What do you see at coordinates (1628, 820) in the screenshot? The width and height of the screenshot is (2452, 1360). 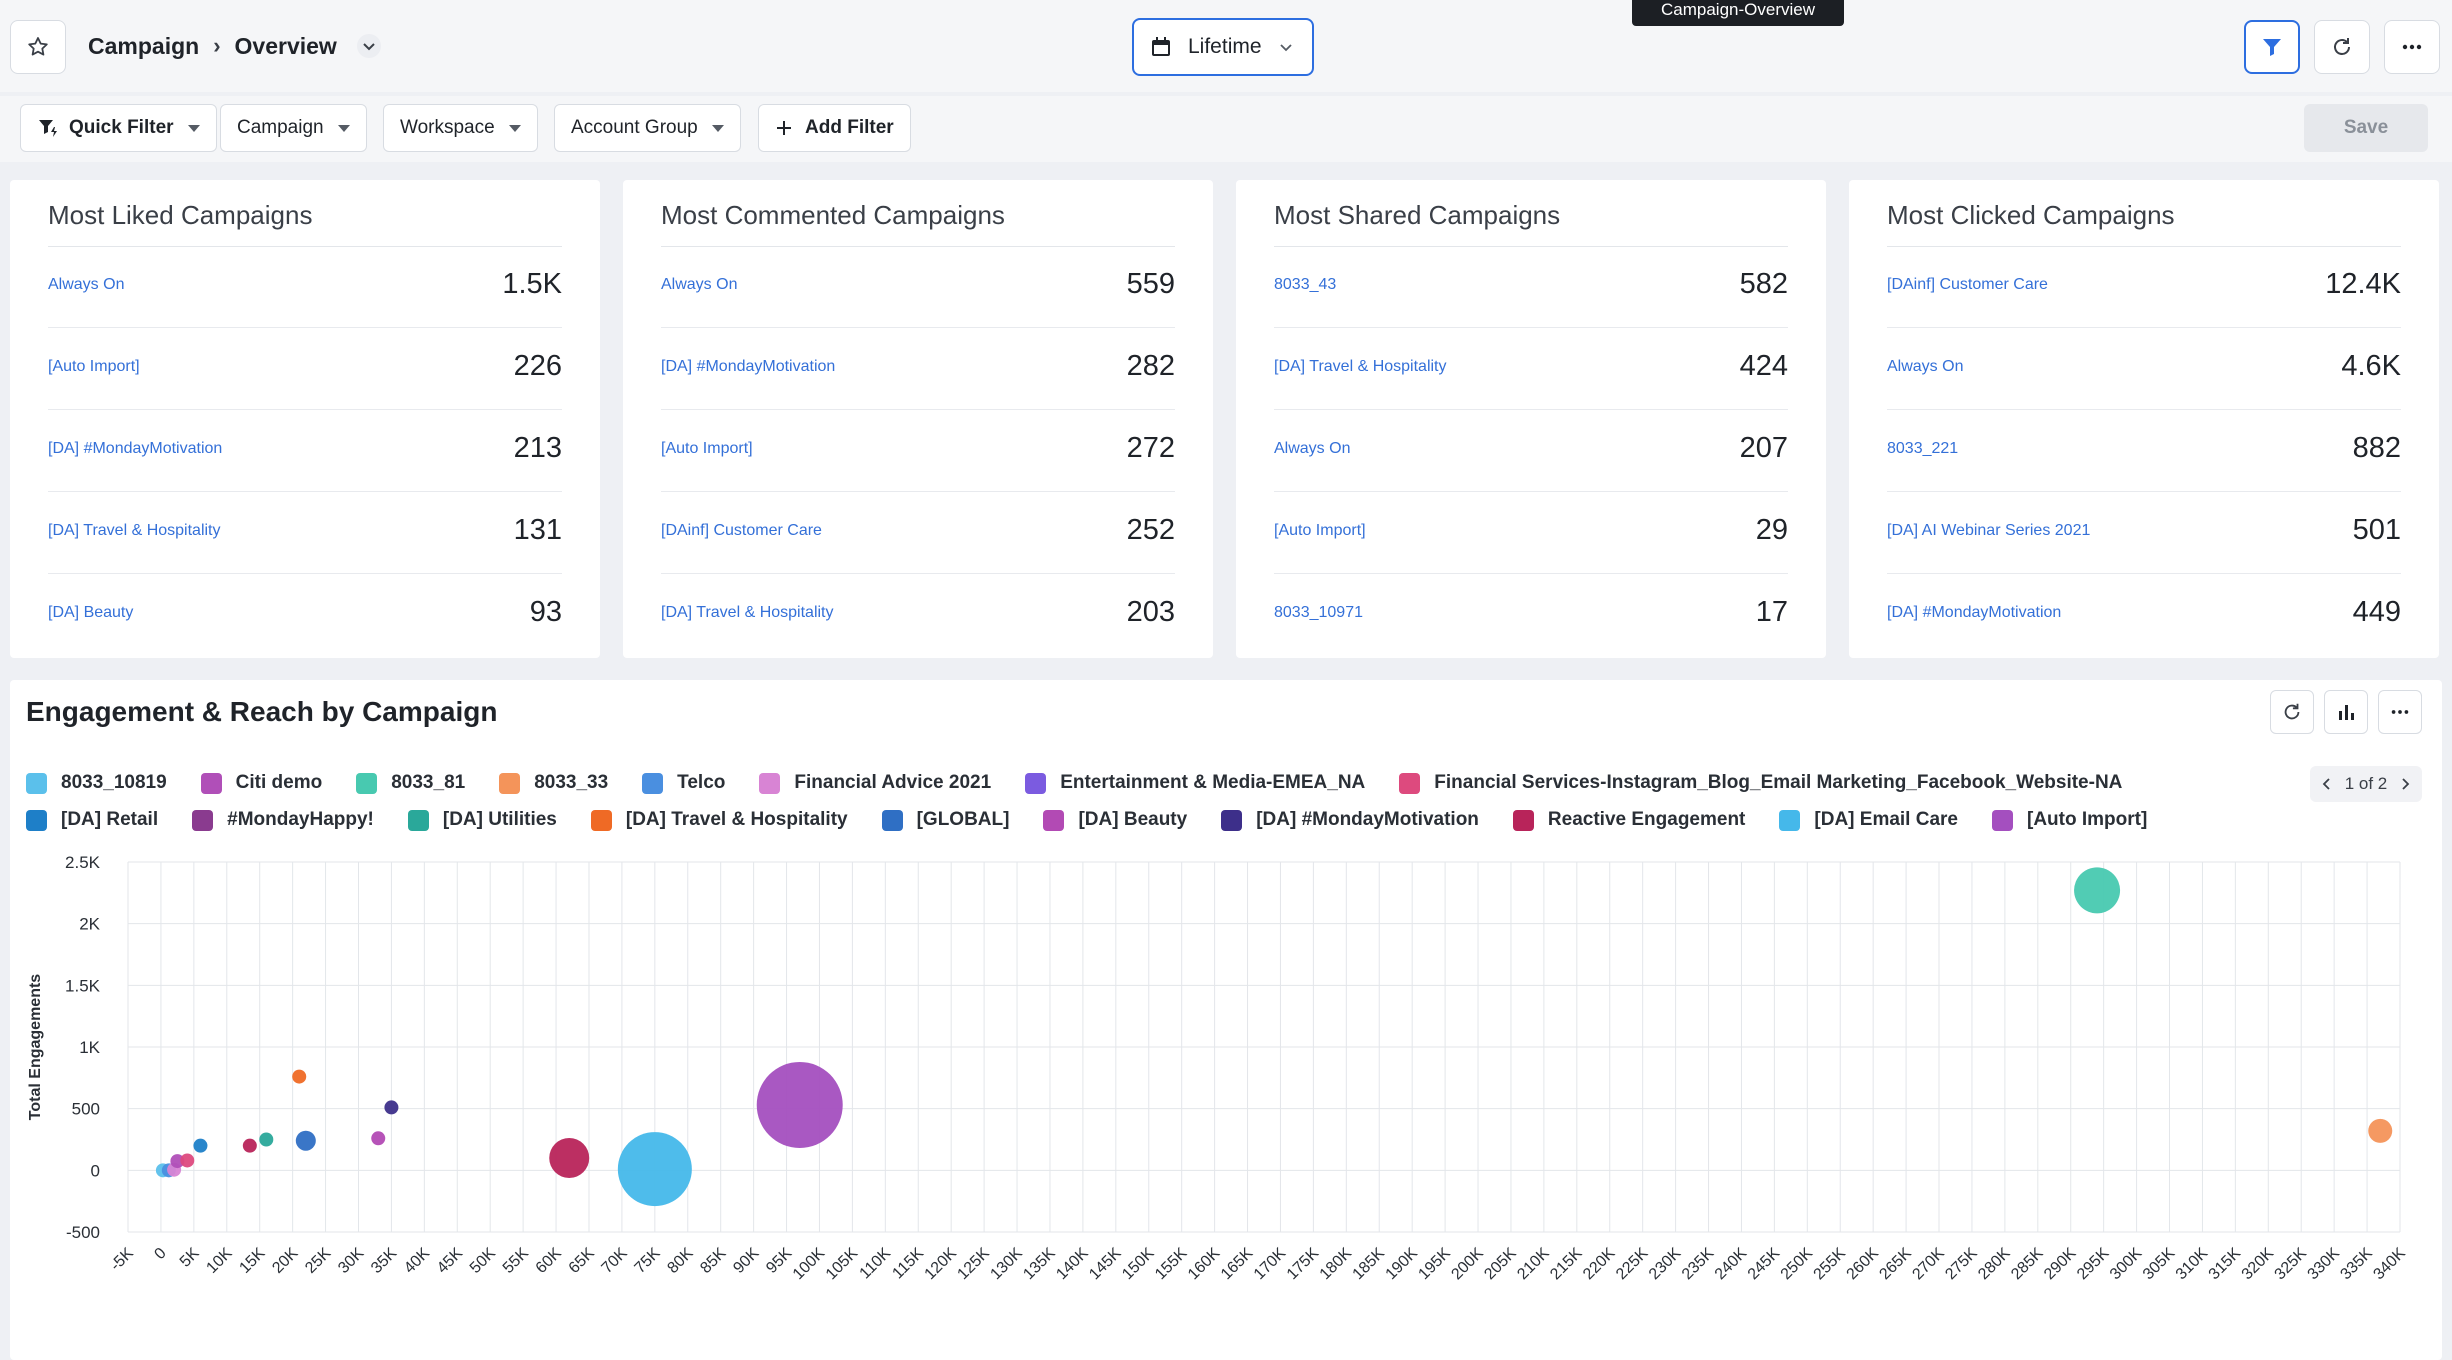 I see `legend-item: Reactive Engagement` at bounding box center [1628, 820].